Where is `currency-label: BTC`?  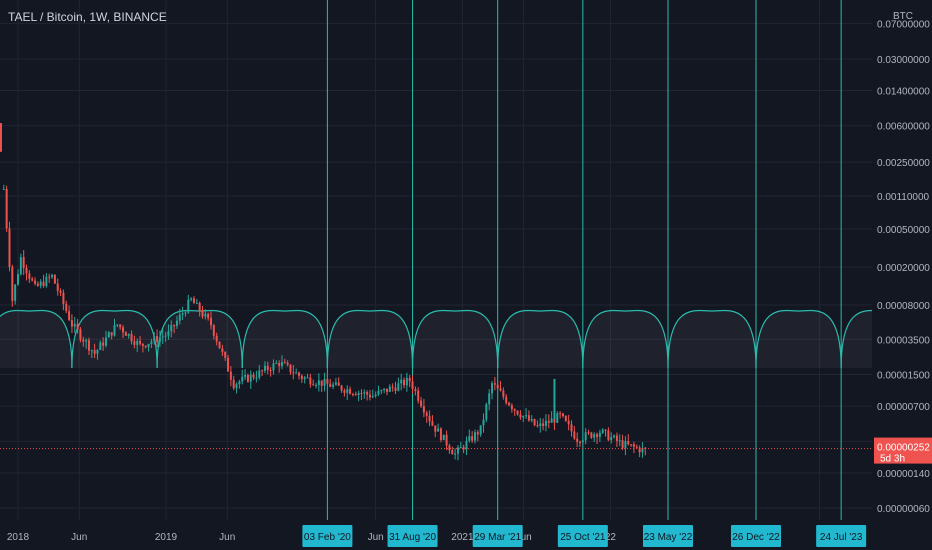 currency-label: BTC is located at coordinates (903, 16).